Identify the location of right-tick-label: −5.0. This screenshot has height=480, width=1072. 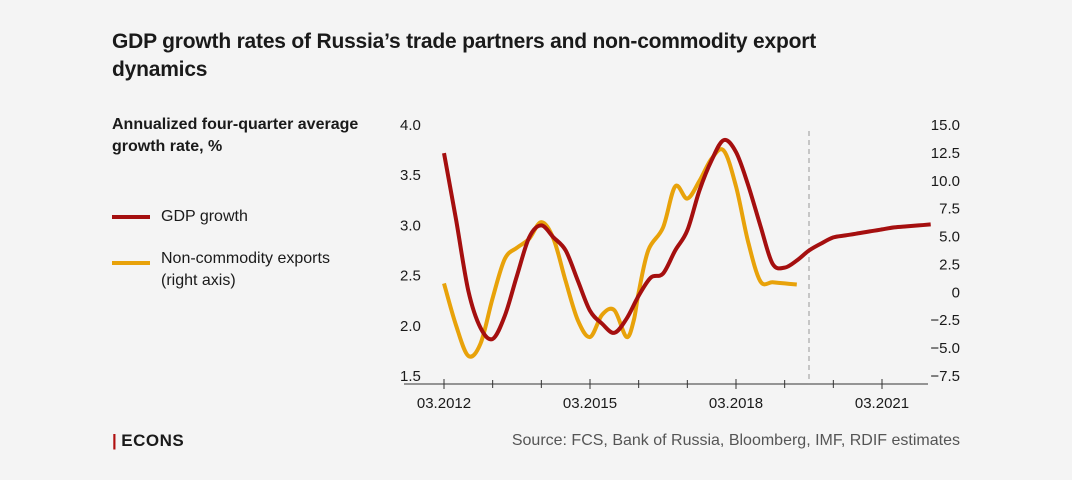
(945, 348).